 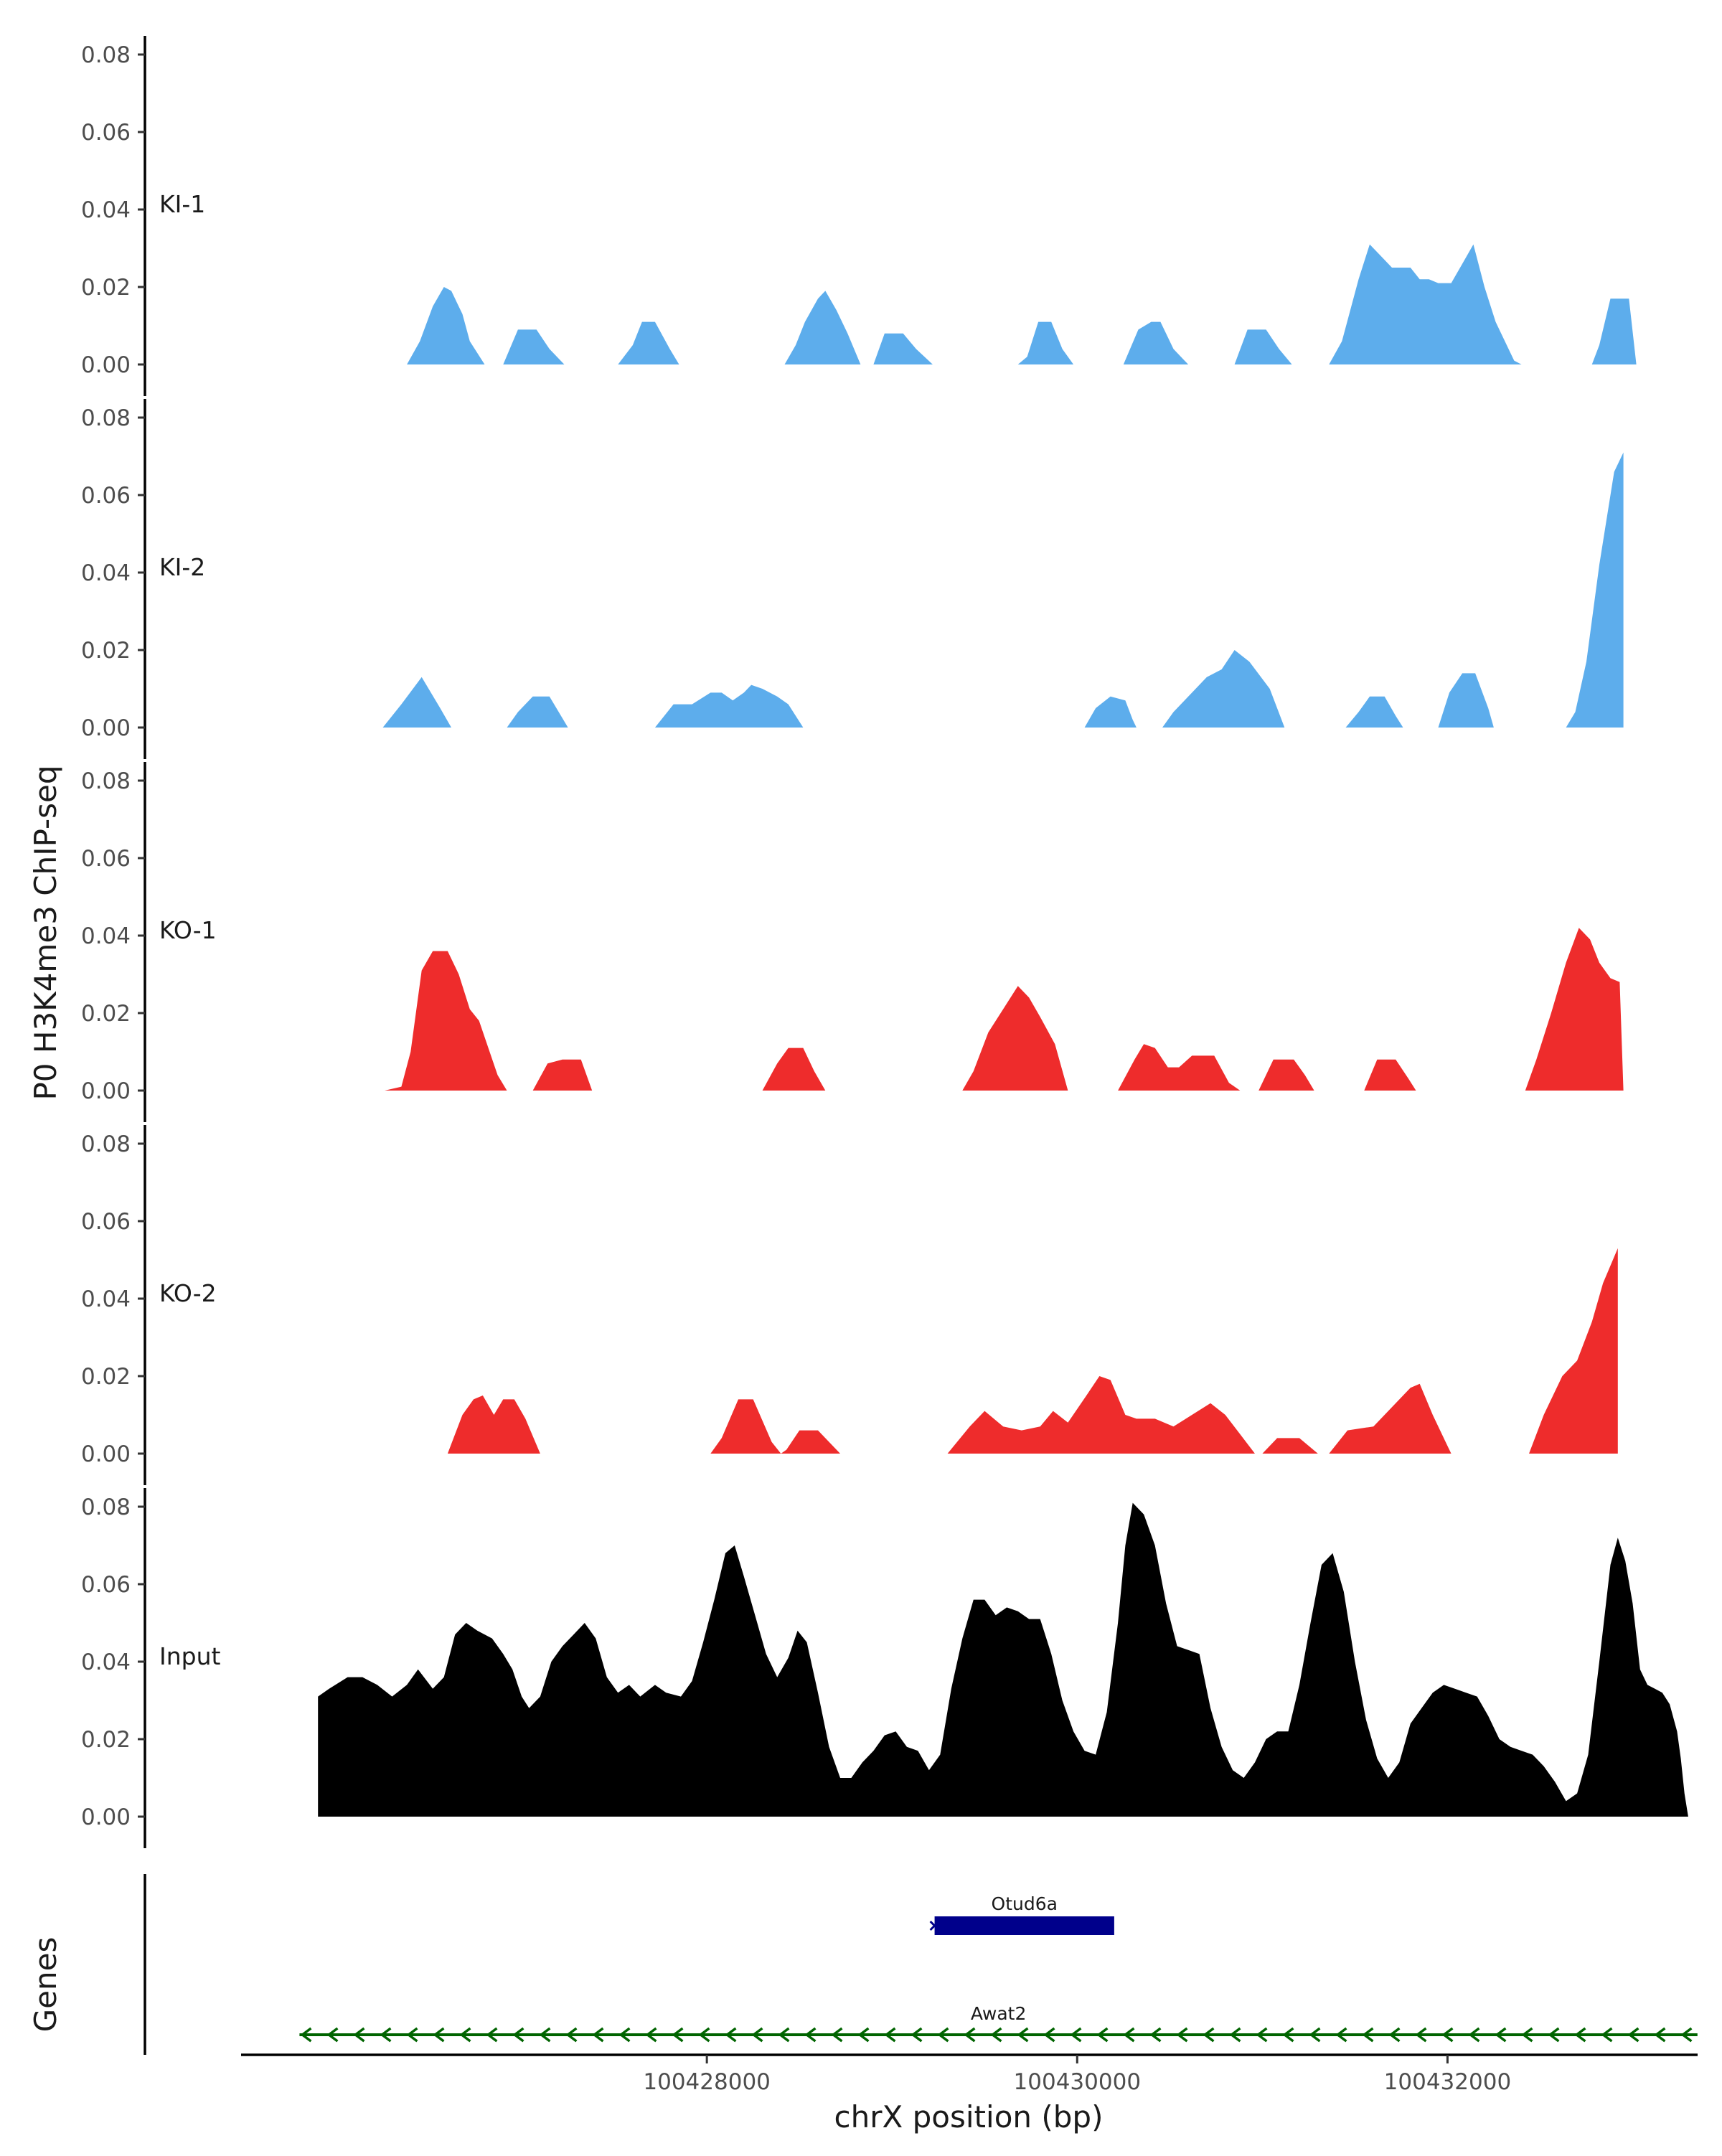 I want to click on genes-title: Genes, so click(x=46, y=1985).